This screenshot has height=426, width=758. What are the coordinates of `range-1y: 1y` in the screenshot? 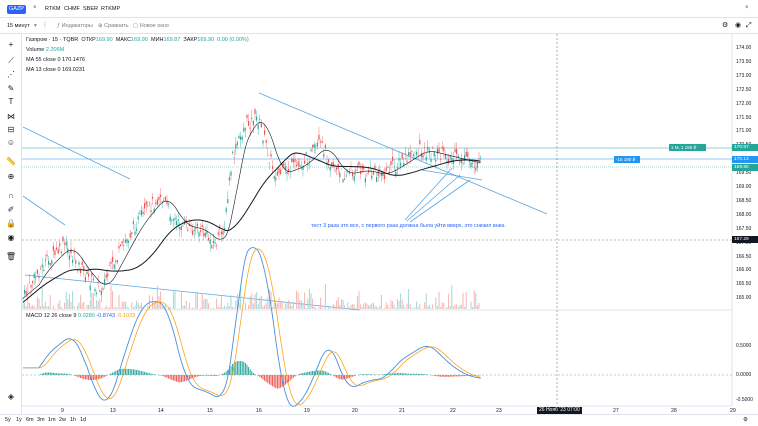 It's located at (19, 420).